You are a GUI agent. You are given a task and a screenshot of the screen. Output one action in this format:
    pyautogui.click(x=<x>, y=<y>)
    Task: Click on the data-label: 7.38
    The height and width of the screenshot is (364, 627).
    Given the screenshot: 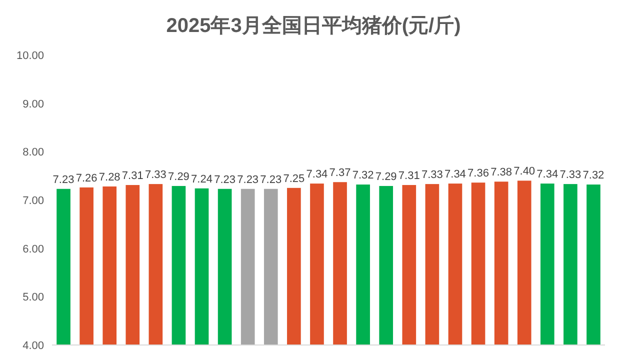 What is the action you would take?
    pyautogui.click(x=501, y=172)
    